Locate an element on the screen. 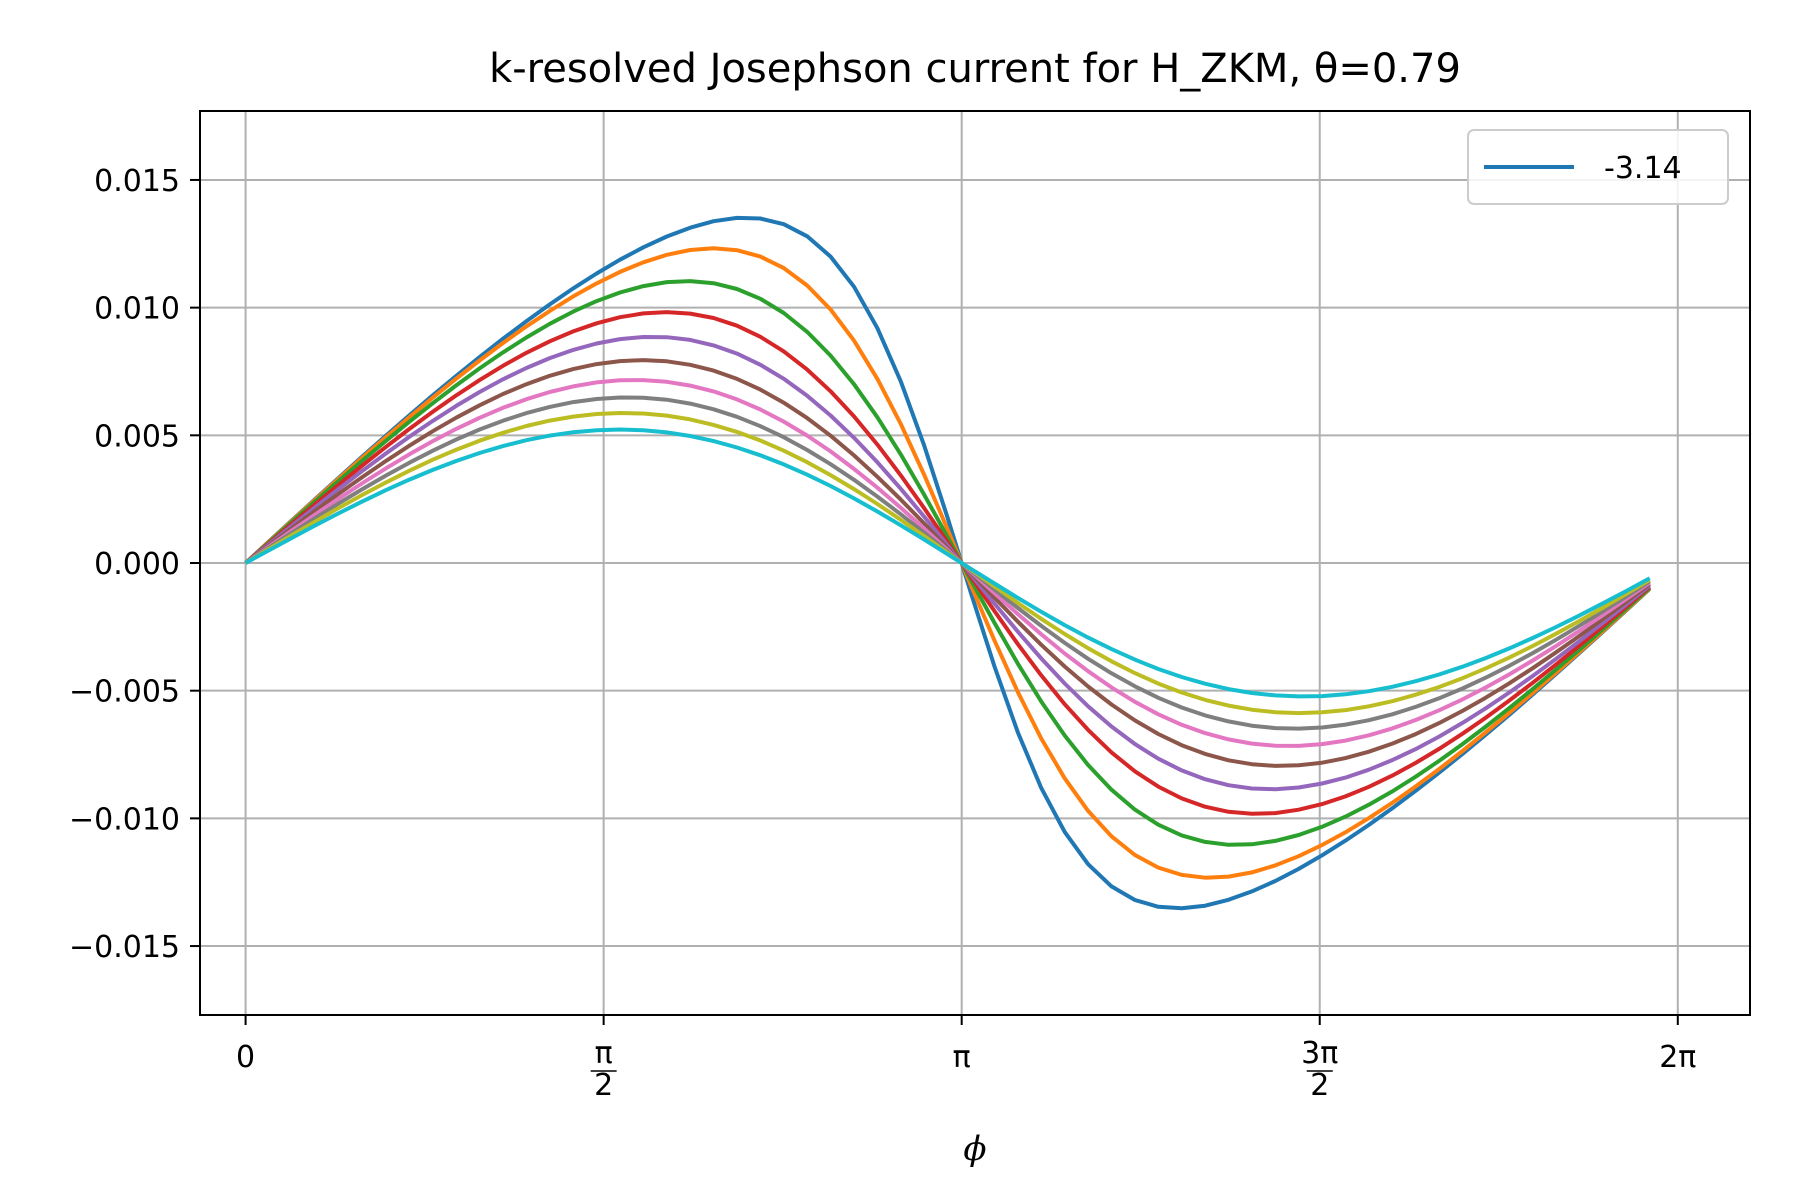  x-tick-label-numerator: π is located at coordinates (604, 1053).